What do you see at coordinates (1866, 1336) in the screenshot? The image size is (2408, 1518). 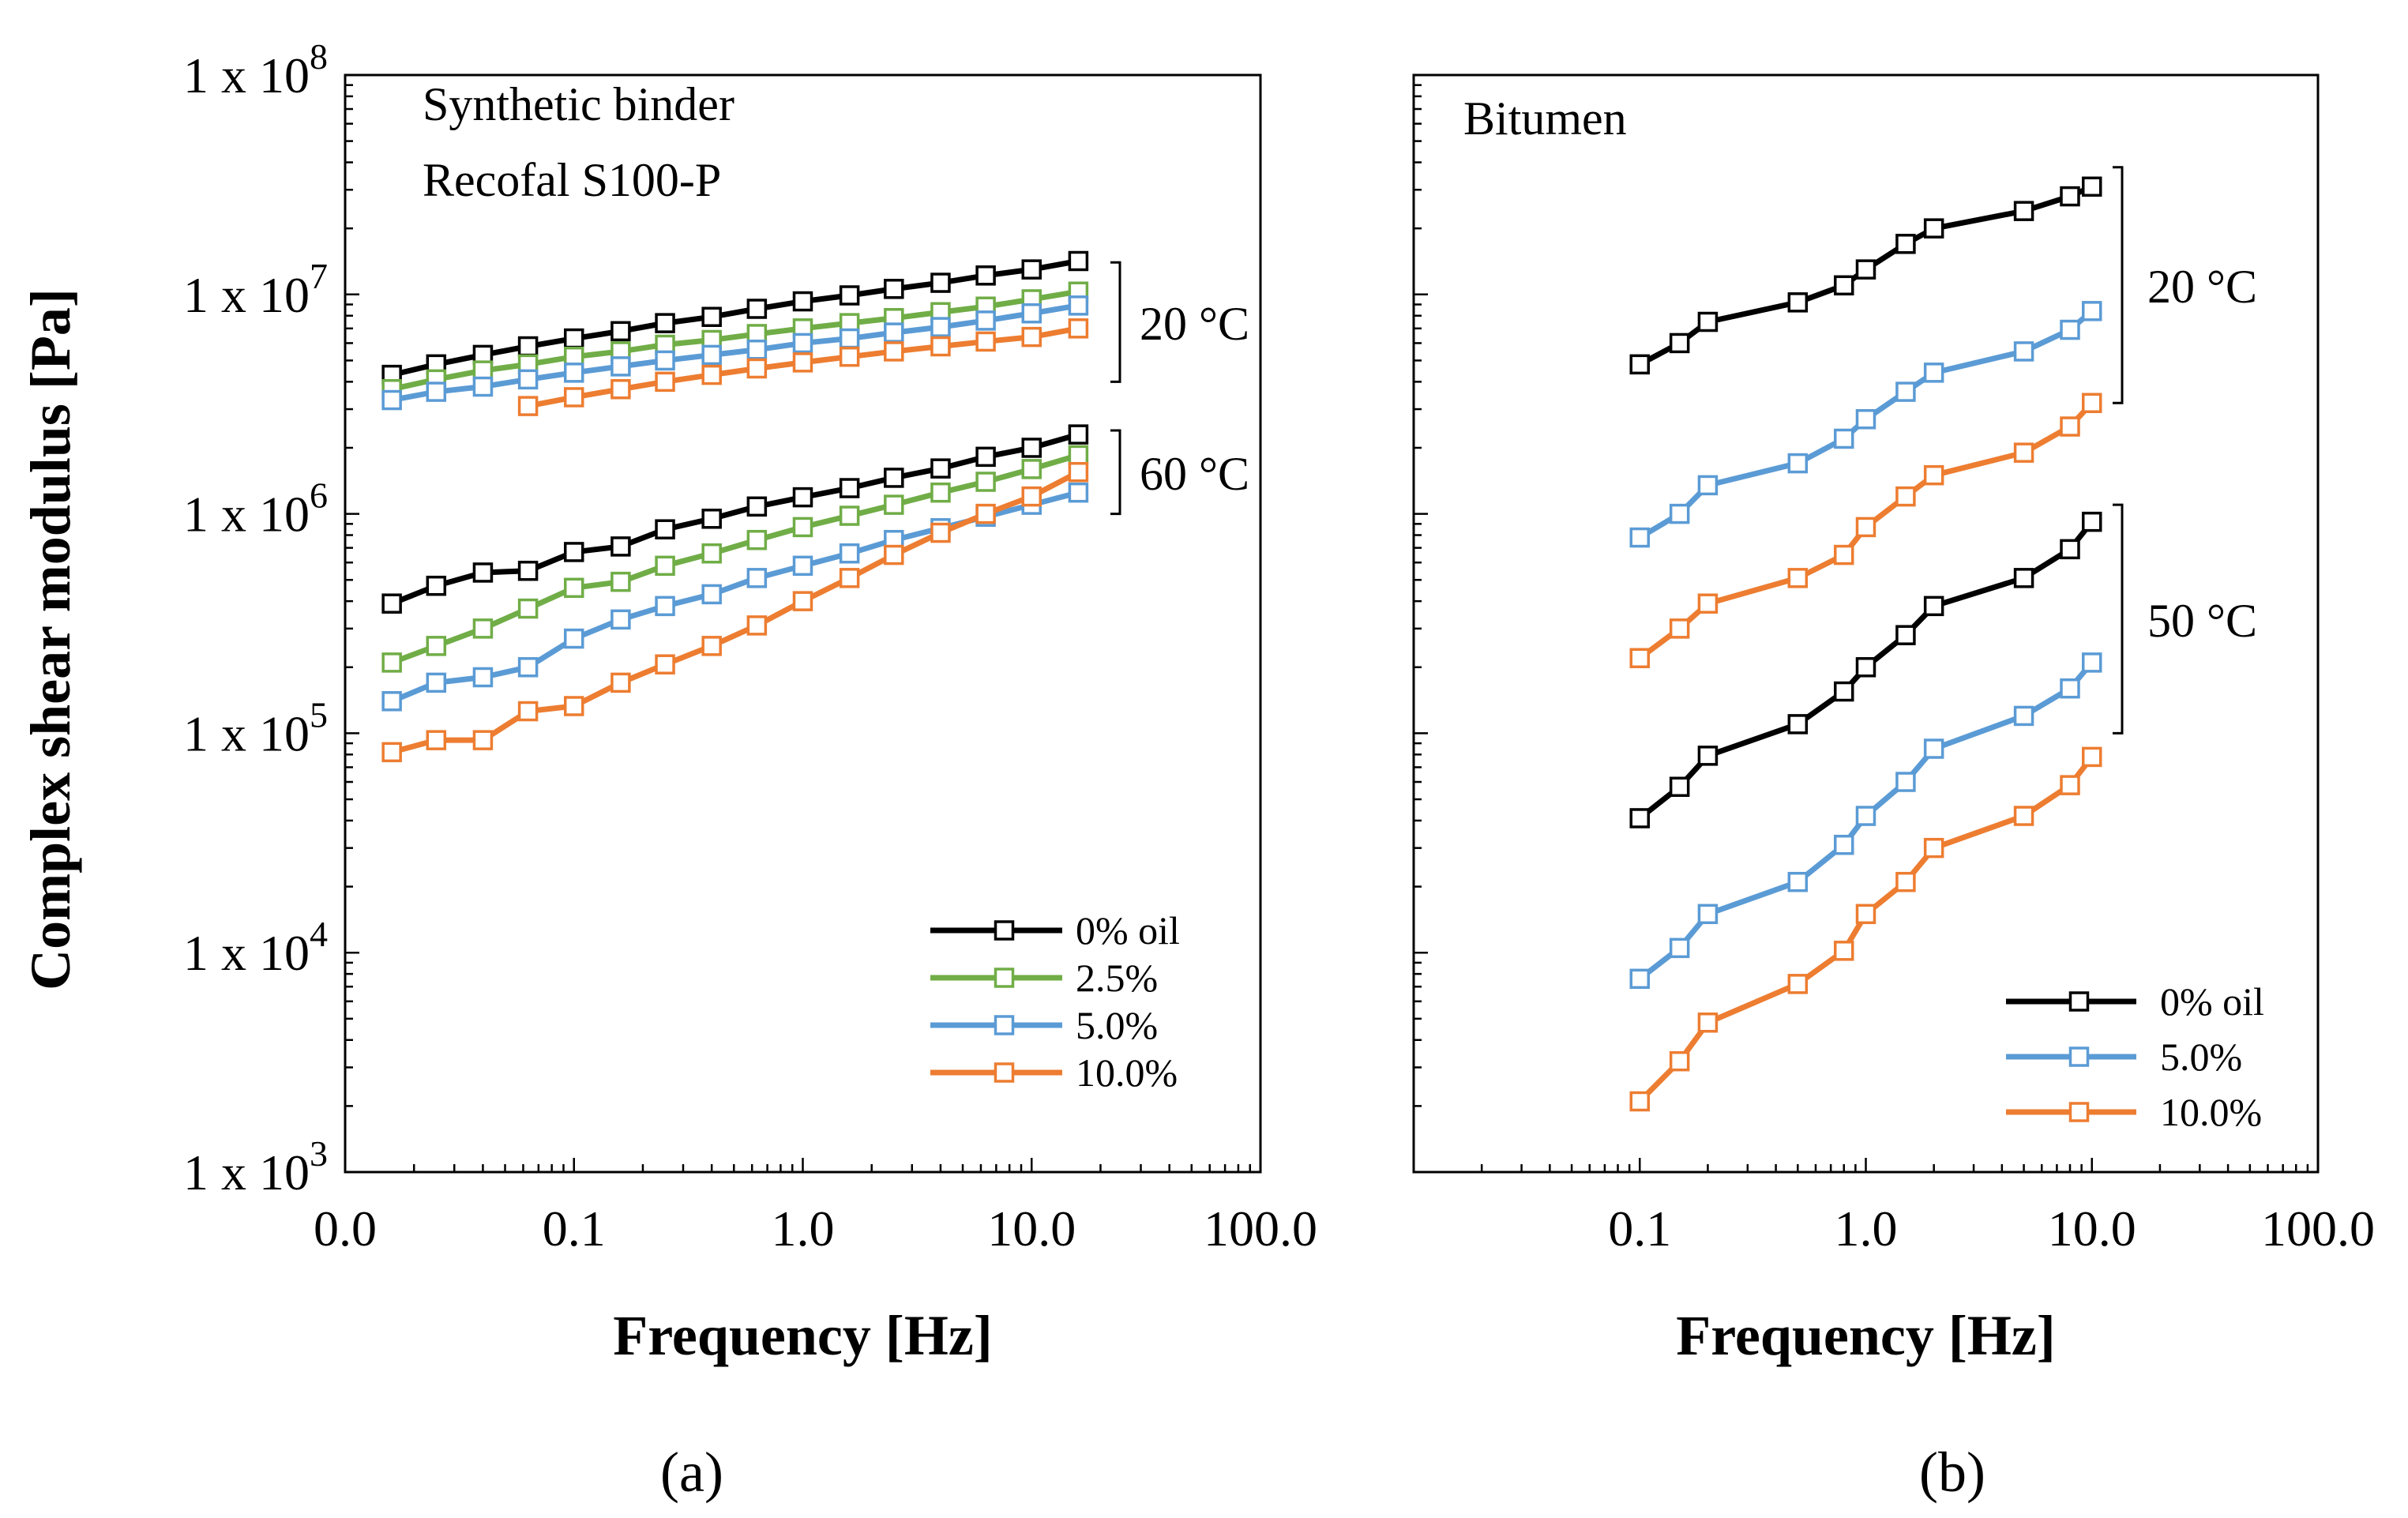 I see `x-axis-title: Frequency [Hz]` at bounding box center [1866, 1336].